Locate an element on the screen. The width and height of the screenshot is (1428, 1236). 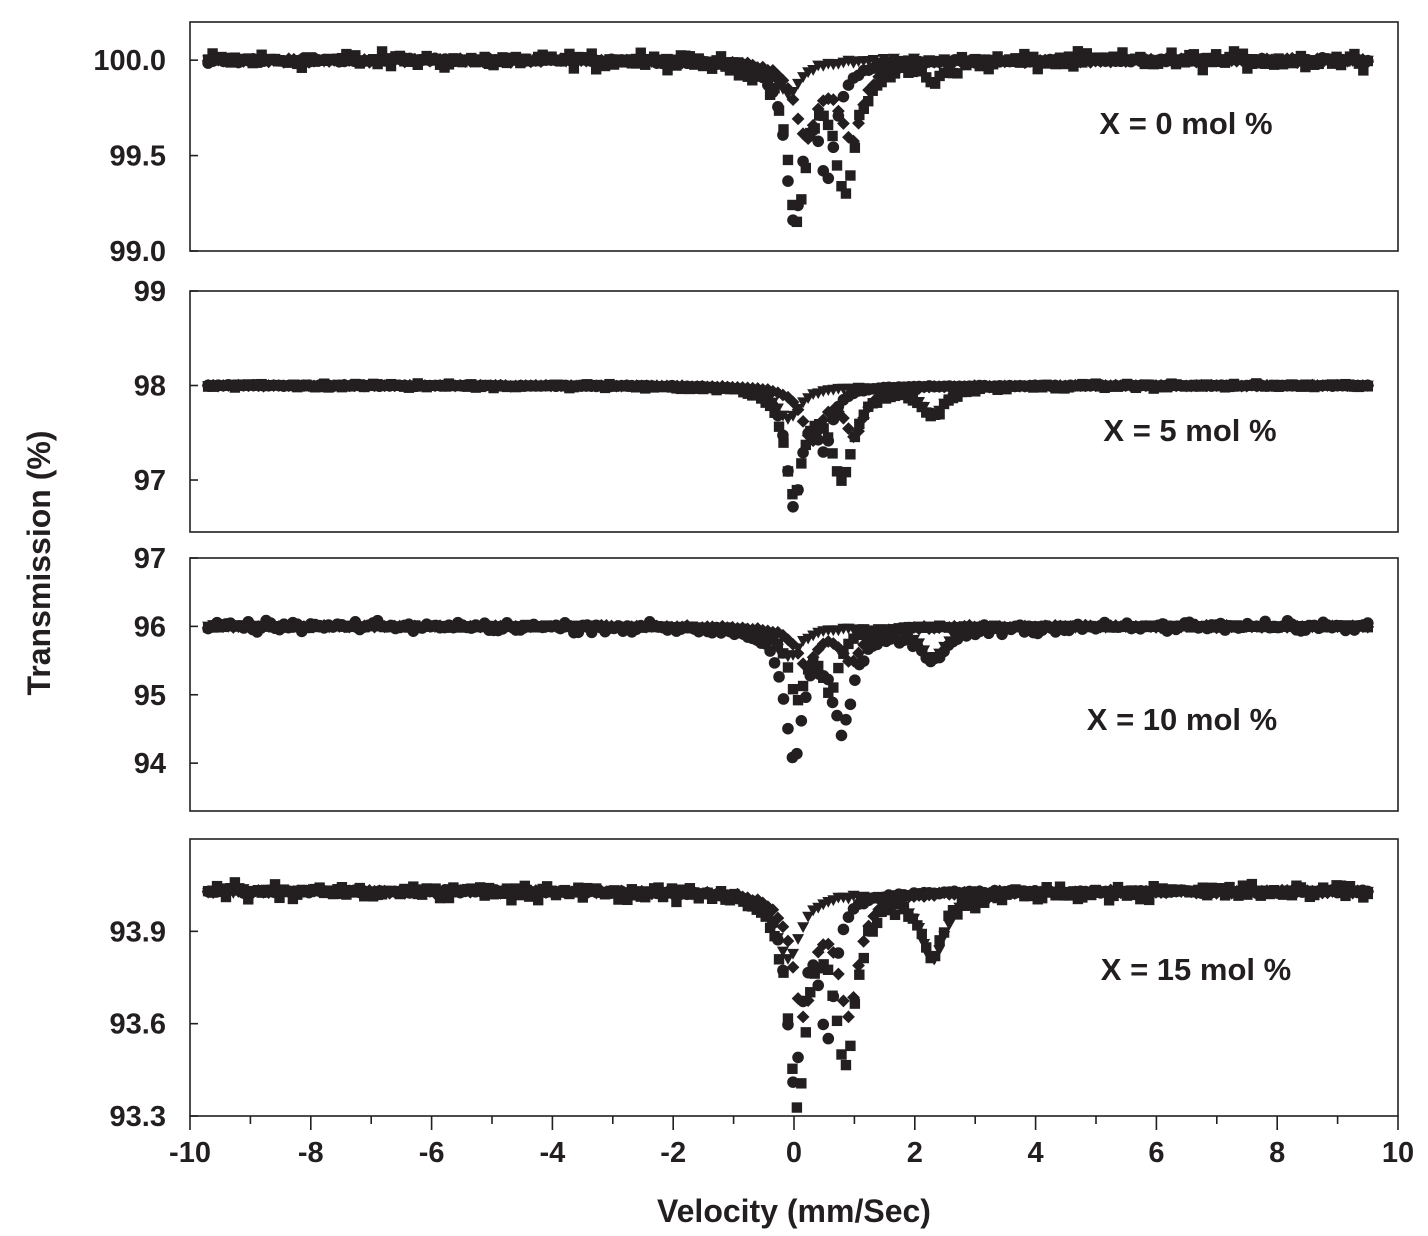
x-tick-label: 6 is located at coordinates (1156, 1153).